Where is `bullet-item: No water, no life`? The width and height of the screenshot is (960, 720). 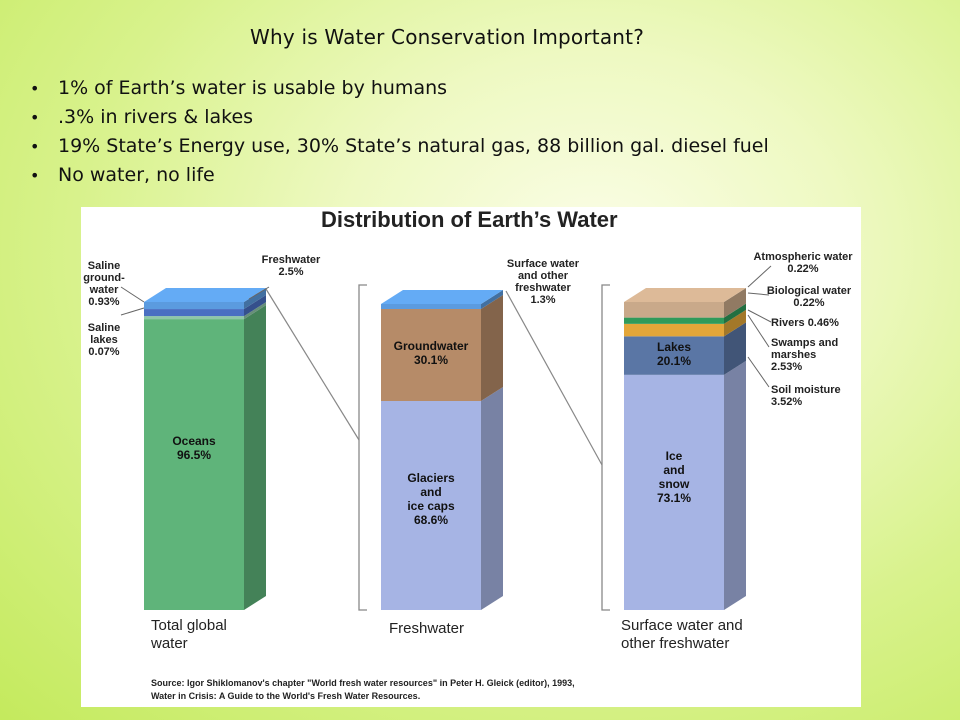
bullet-item: No water, no life is located at coordinates (399, 175).